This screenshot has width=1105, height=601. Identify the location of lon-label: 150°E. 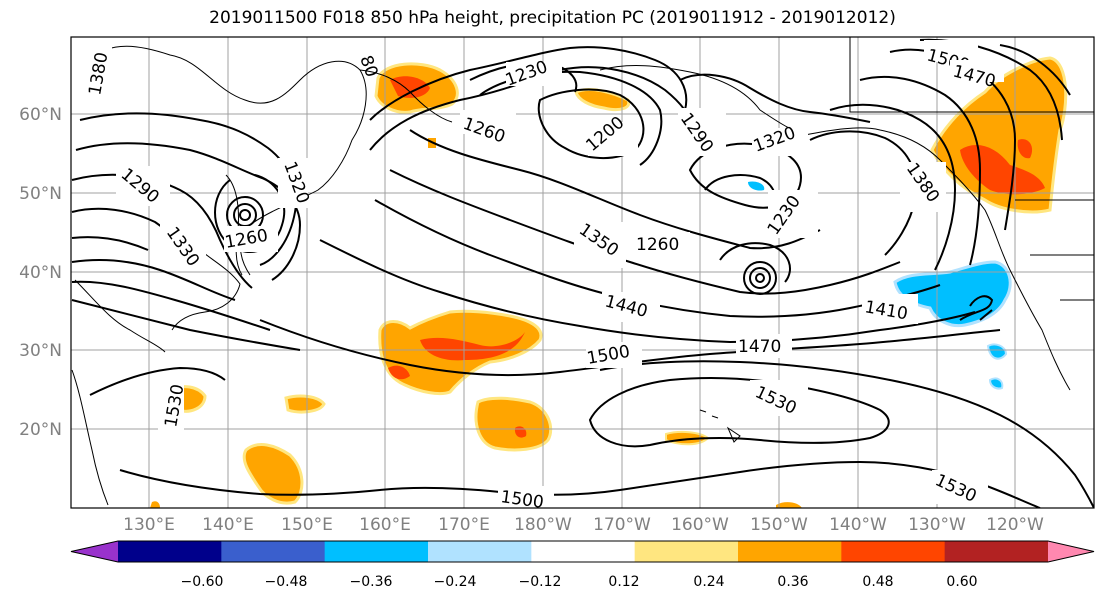
(307, 525).